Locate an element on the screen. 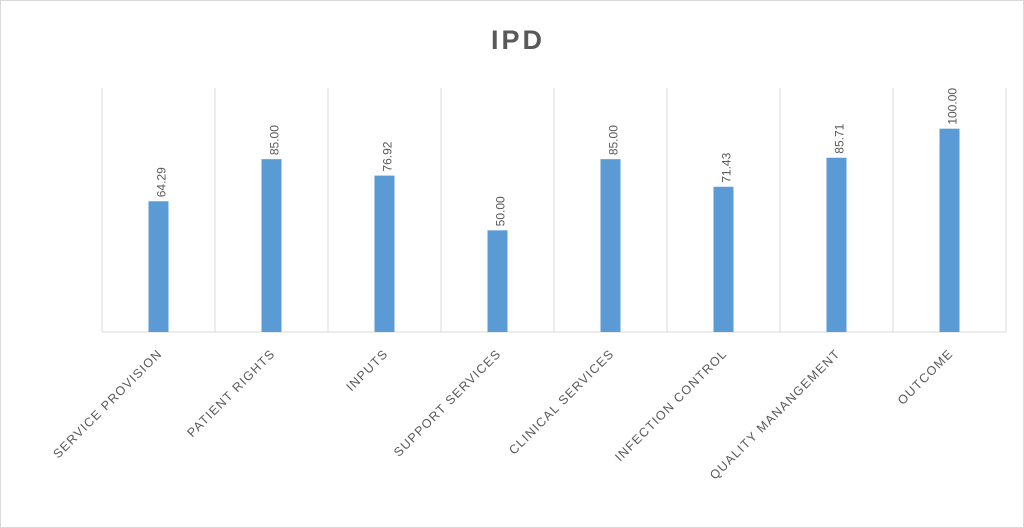 This screenshot has height=528, width=1024. value-label: 71.43 is located at coordinates (727, 167).